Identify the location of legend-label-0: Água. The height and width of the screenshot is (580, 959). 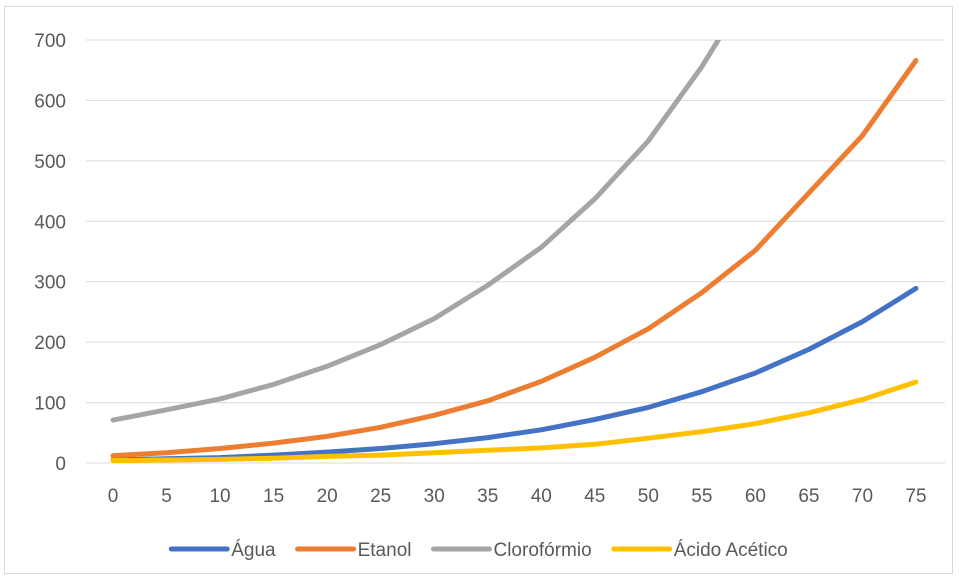
(253, 550).